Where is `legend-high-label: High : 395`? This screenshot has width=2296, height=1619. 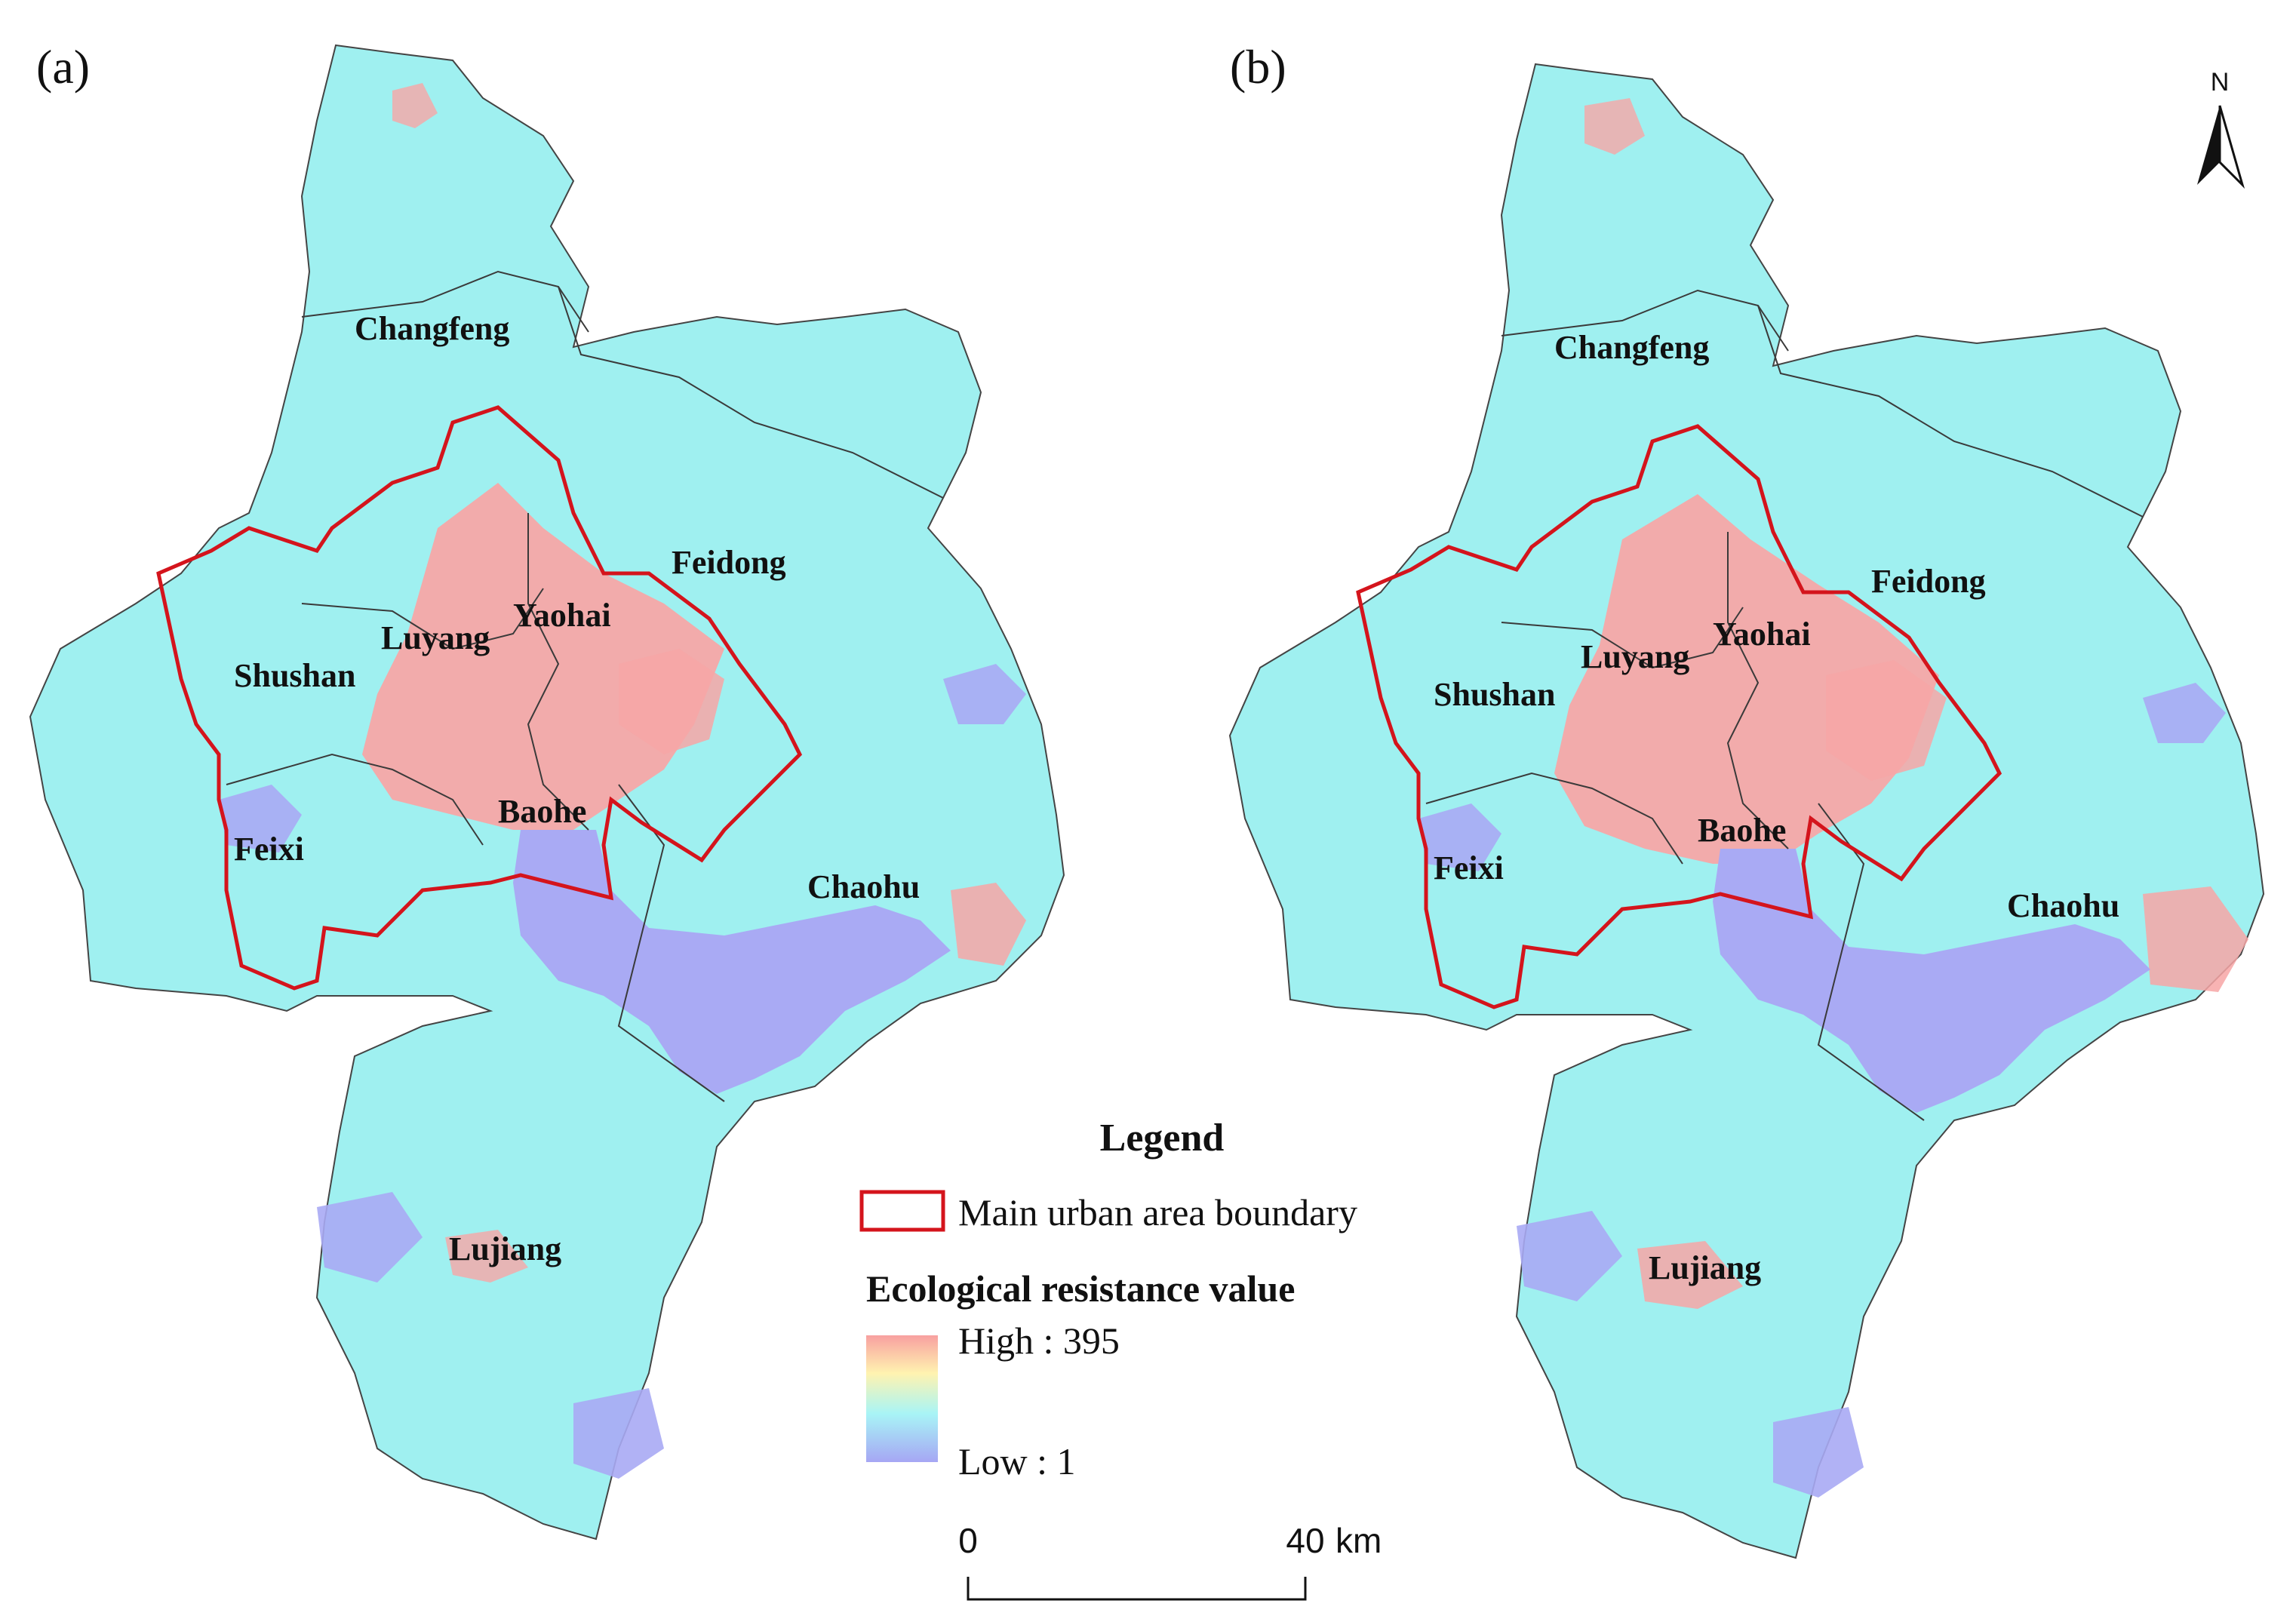 legend-high-label: High : 395 is located at coordinates (1039, 1341).